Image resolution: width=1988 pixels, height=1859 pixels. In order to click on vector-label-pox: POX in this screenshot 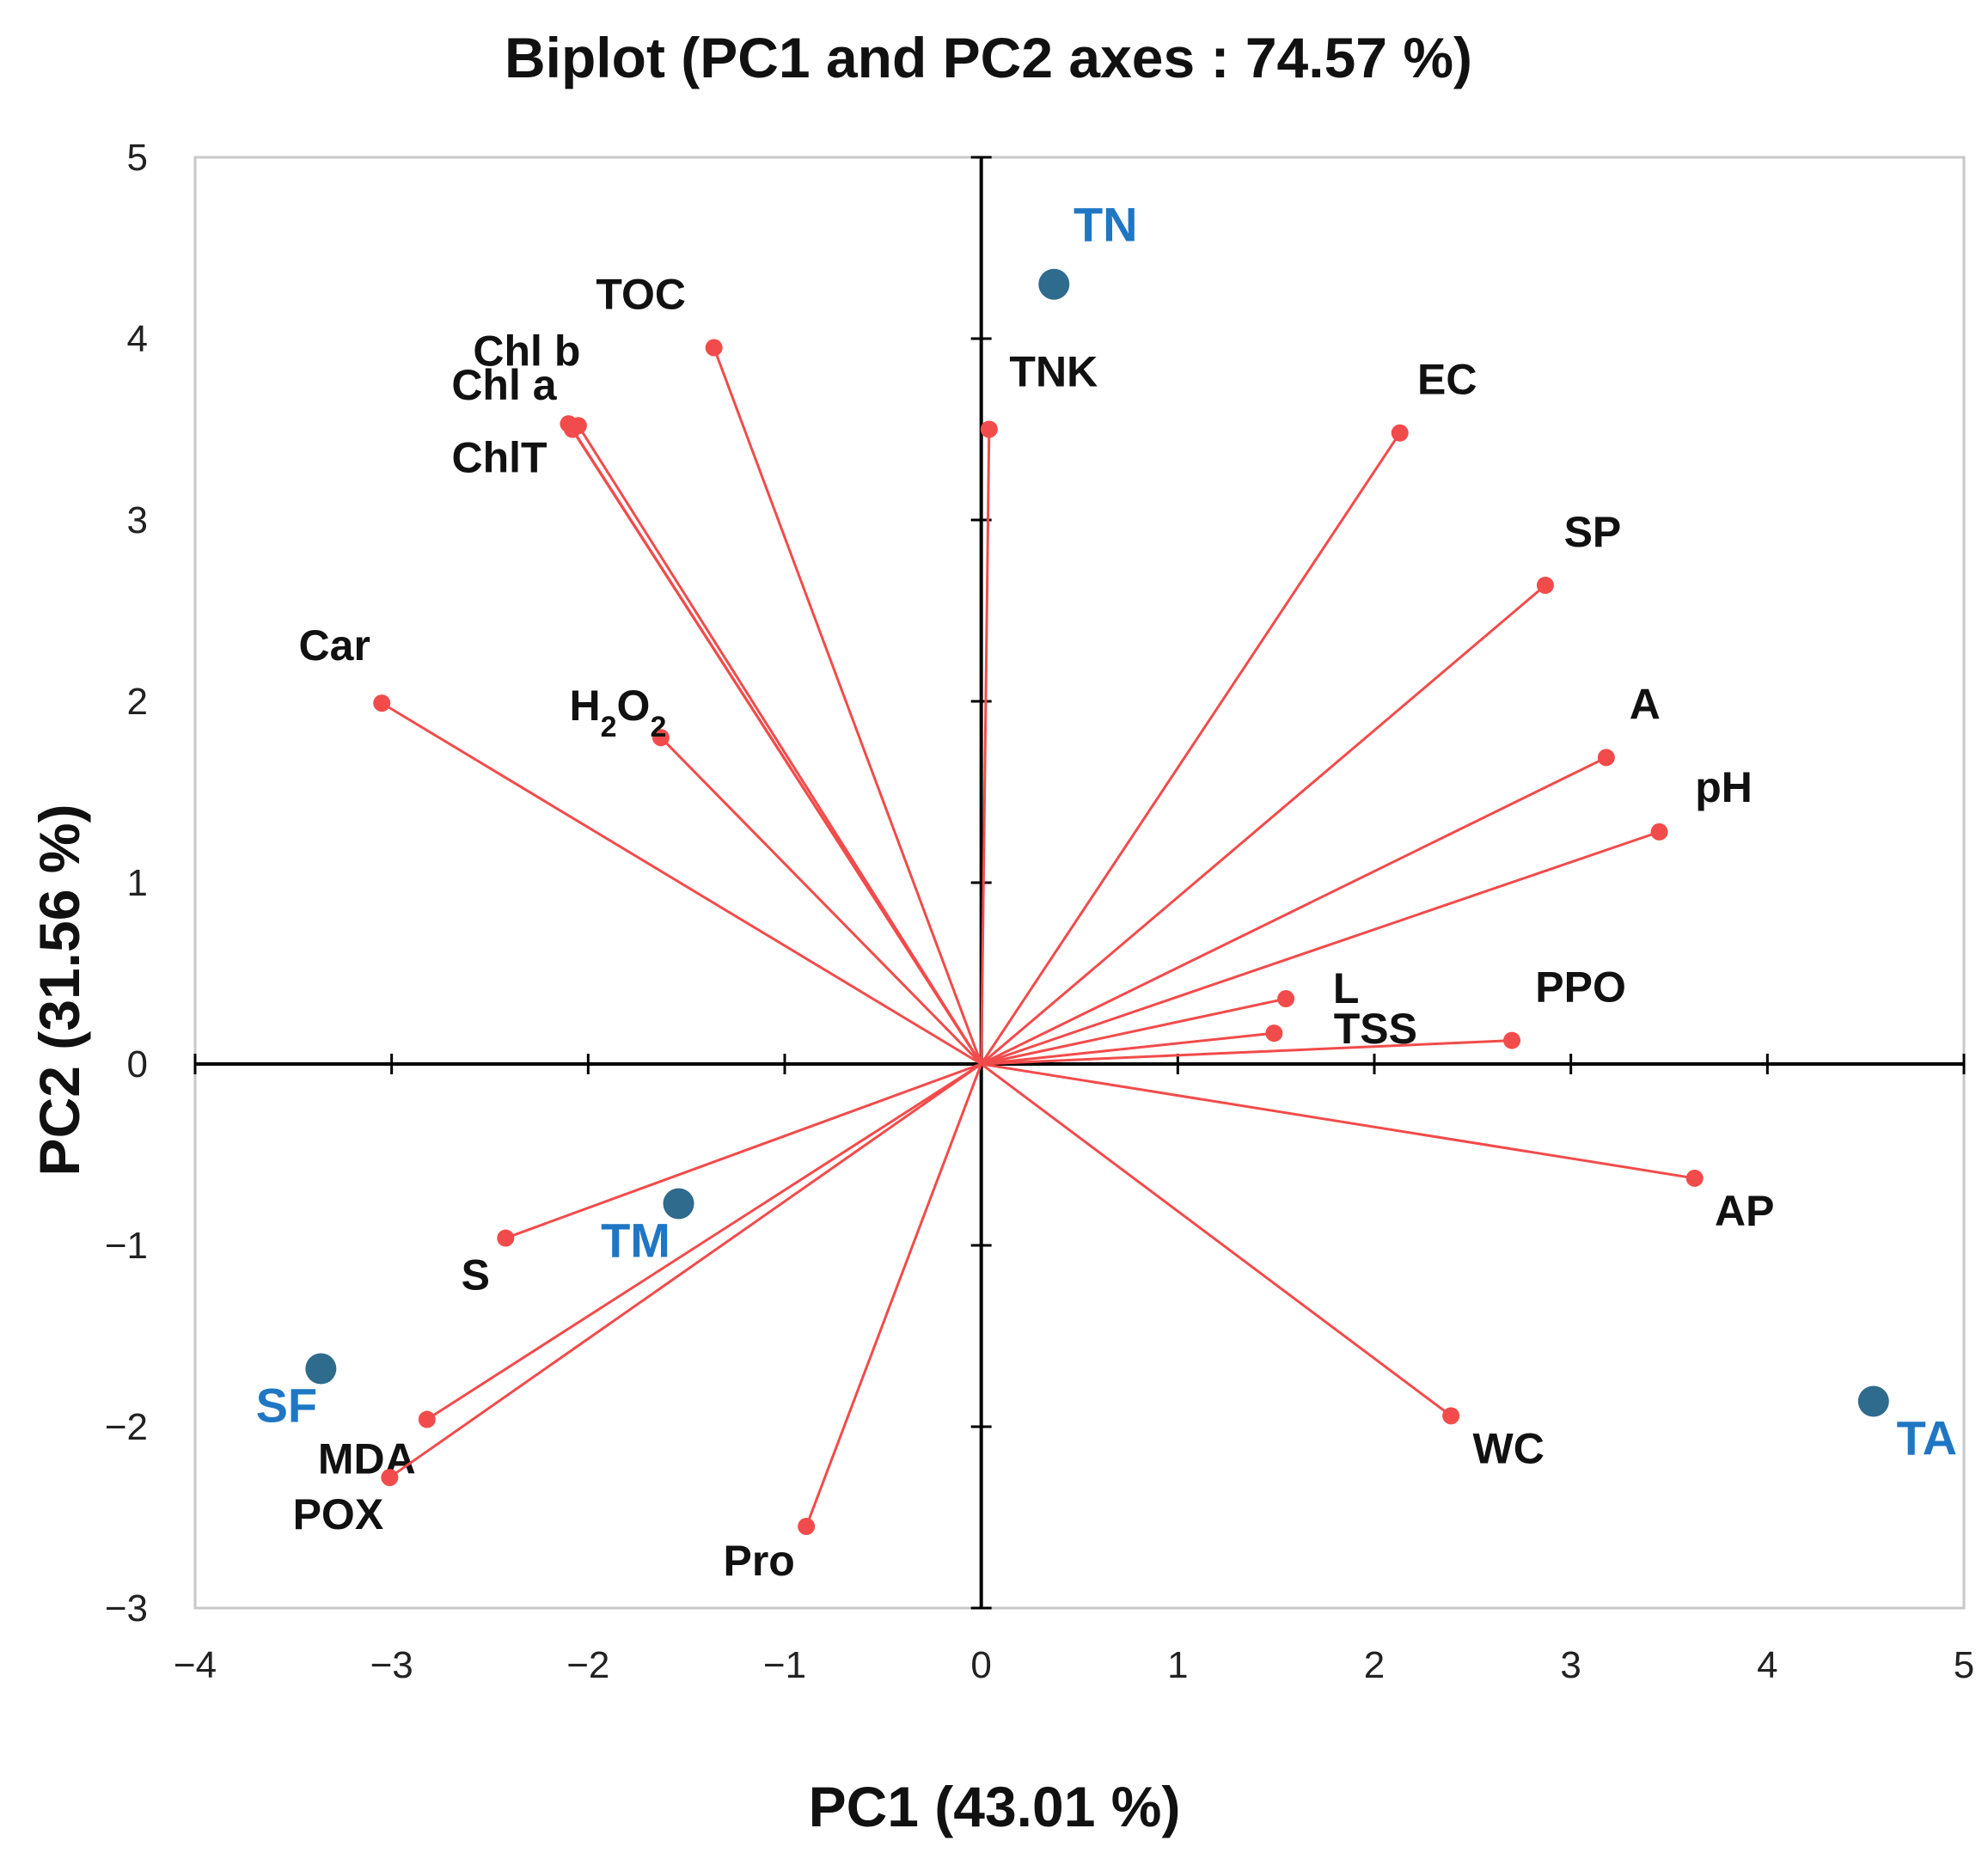, I will do `click(339, 1514)`.